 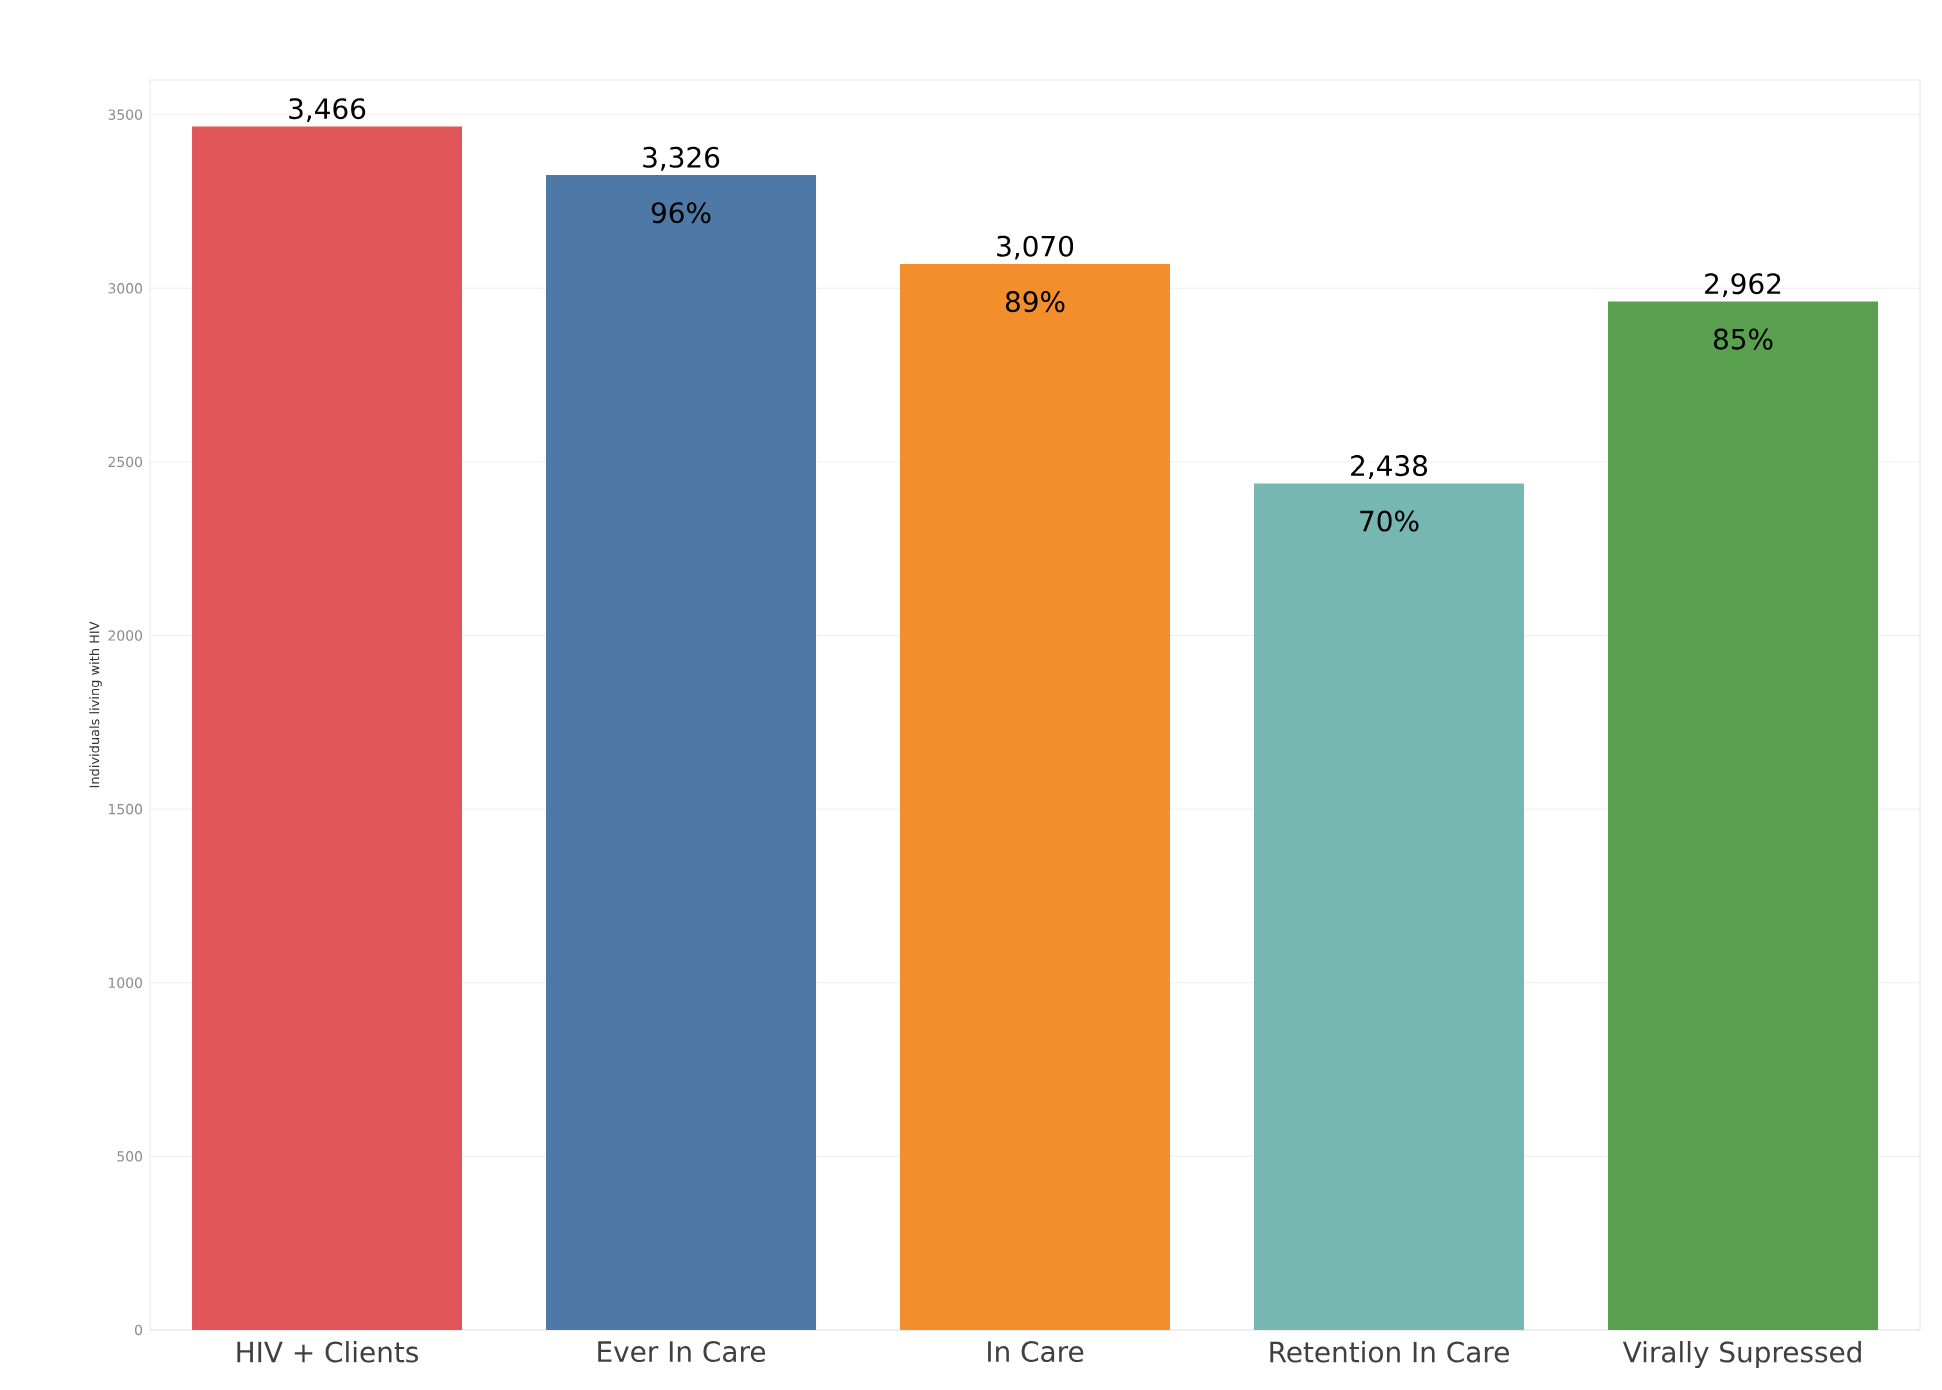 I want to click on annotation: 85%, so click(x=1743, y=339).